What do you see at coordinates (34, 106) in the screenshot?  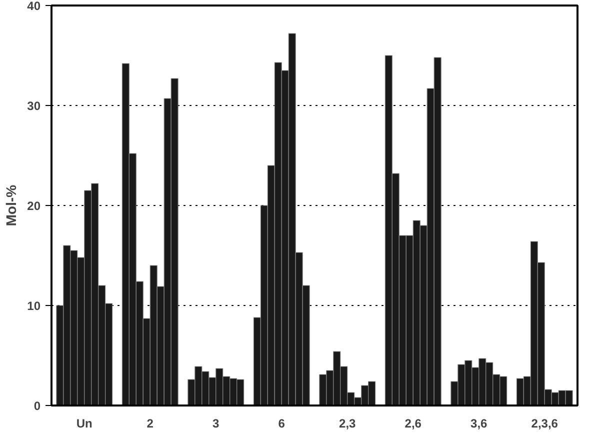 I see `y-tick-label: 30` at bounding box center [34, 106].